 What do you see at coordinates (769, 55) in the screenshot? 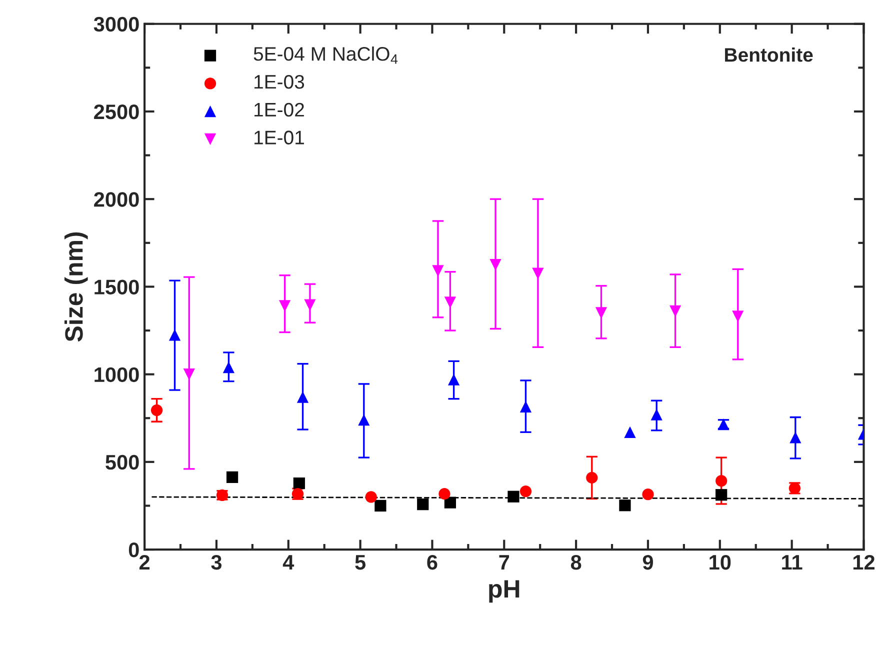
I see `annotation: Bentonite` at bounding box center [769, 55].